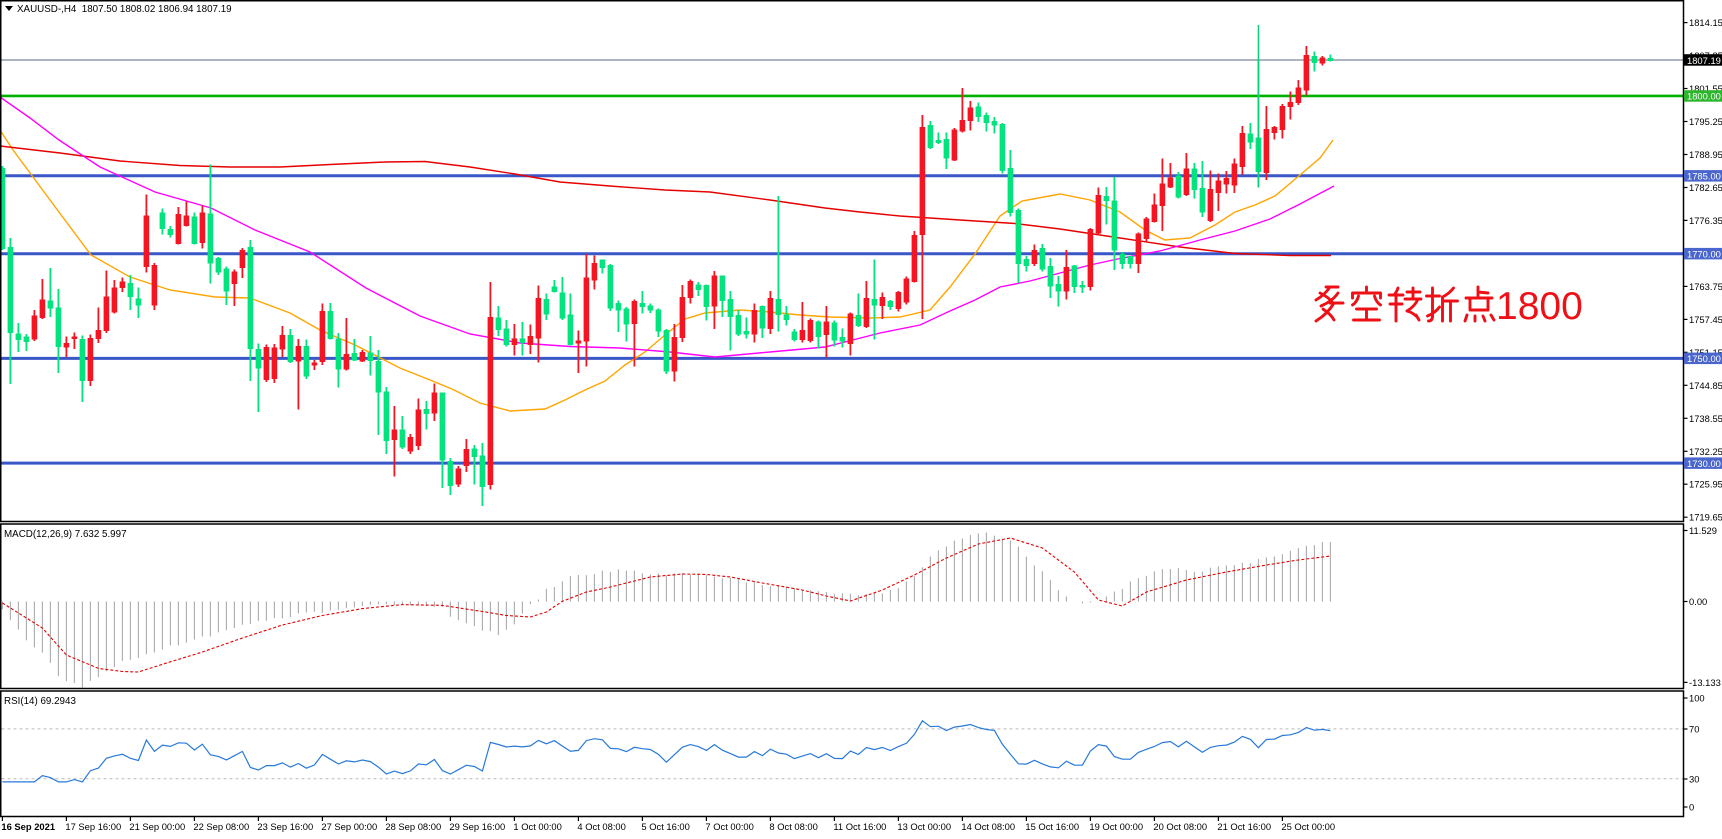  I want to click on svg-text: 1770.00, so click(1704, 254).